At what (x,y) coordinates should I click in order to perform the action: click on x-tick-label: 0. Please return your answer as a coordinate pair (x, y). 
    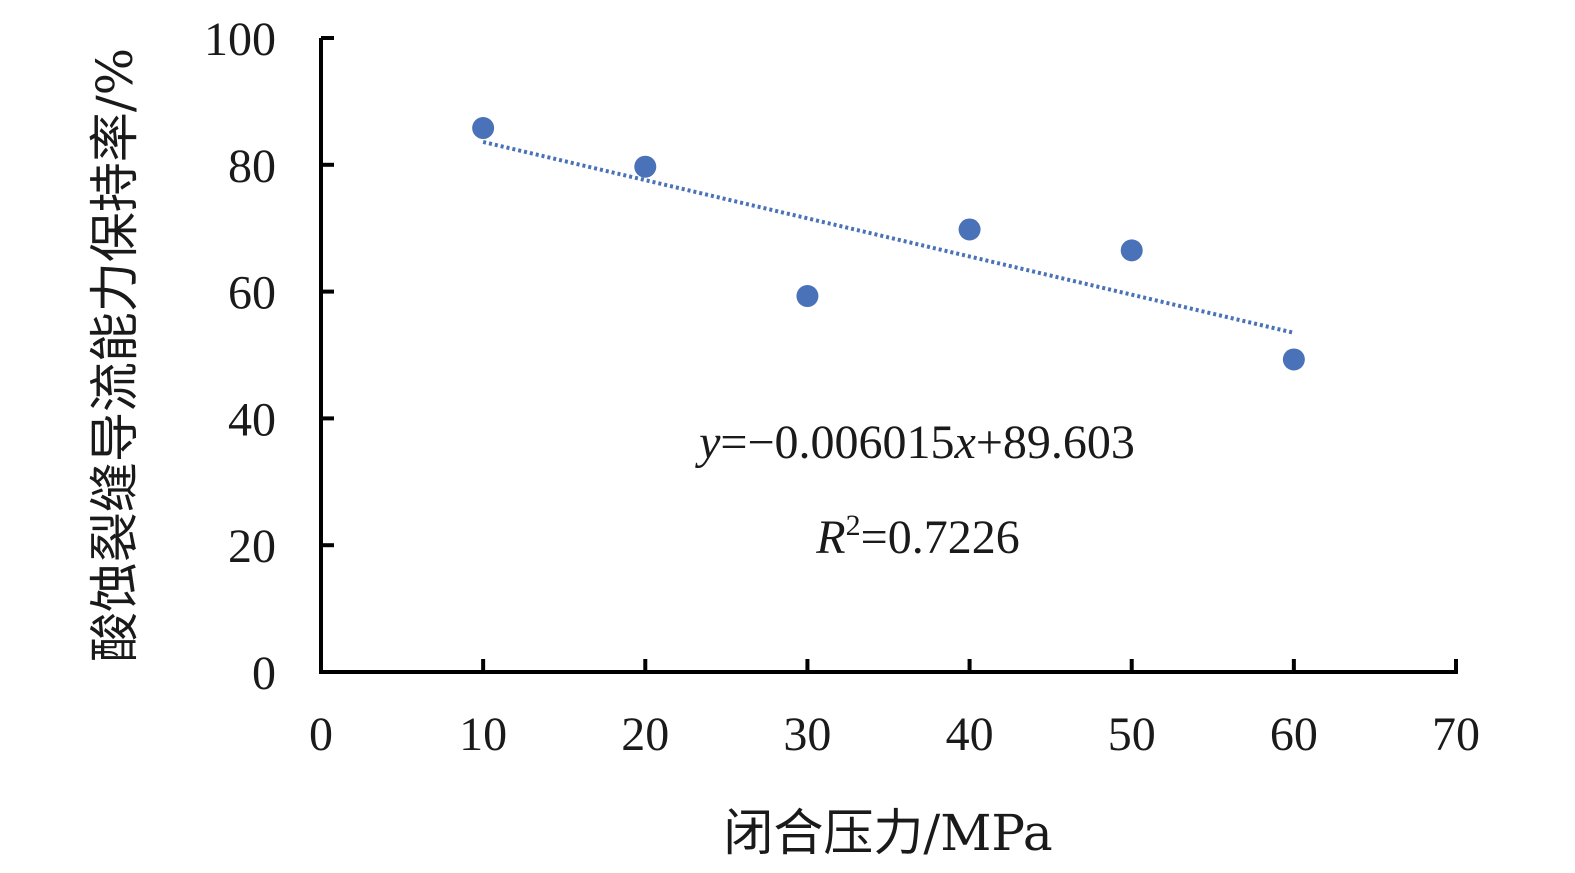
    Looking at the image, I should click on (321, 734).